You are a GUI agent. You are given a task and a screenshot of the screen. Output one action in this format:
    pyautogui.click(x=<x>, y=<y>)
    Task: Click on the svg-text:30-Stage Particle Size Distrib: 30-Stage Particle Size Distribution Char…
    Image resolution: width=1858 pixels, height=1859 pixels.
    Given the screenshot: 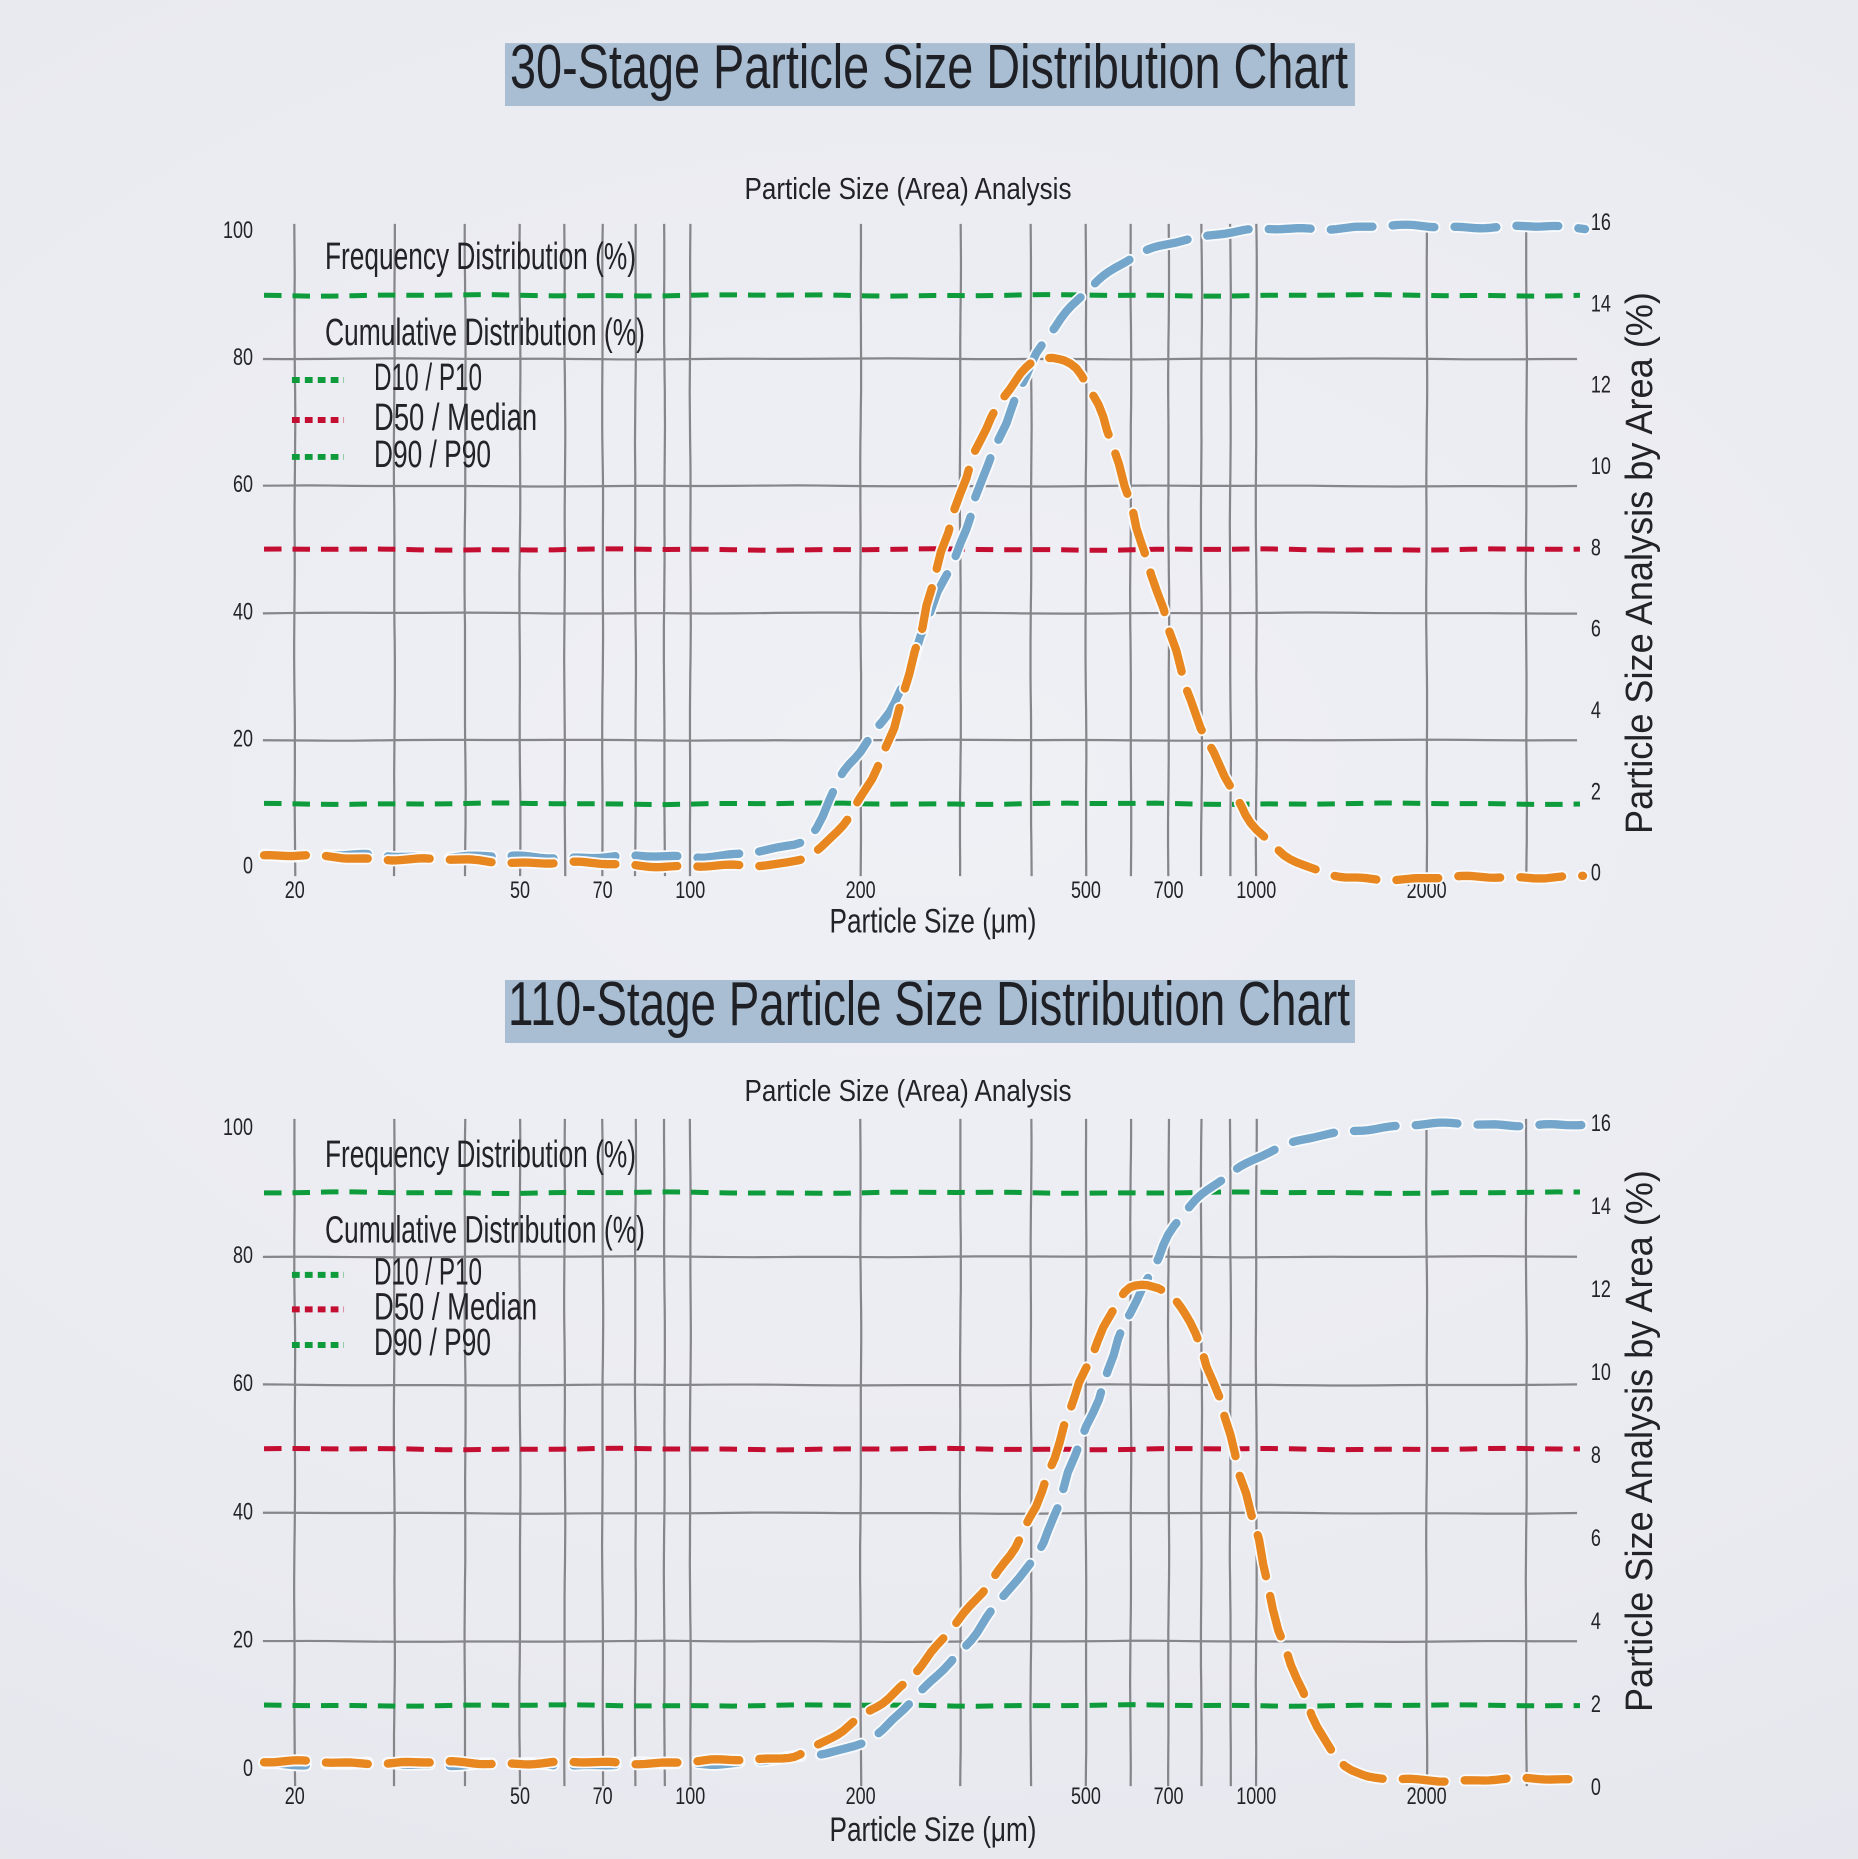 What is the action you would take?
    pyautogui.click(x=929, y=67)
    